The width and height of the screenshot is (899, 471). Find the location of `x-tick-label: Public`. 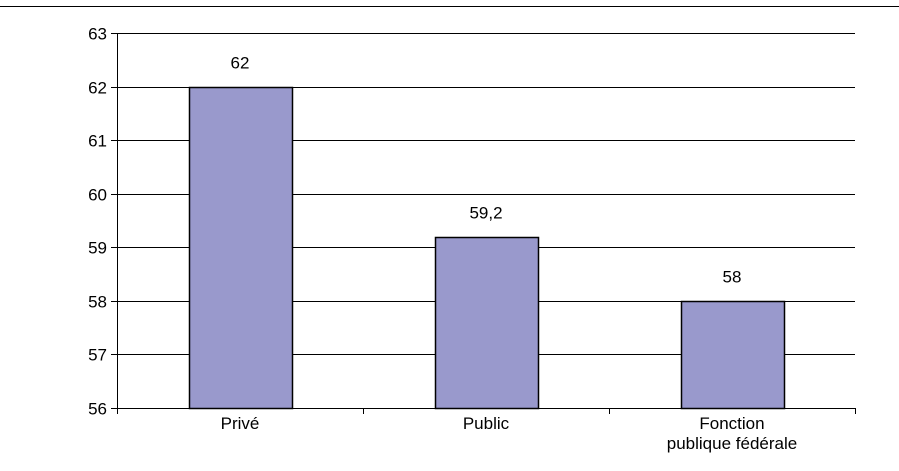

x-tick-label: Public is located at coordinates (486, 423).